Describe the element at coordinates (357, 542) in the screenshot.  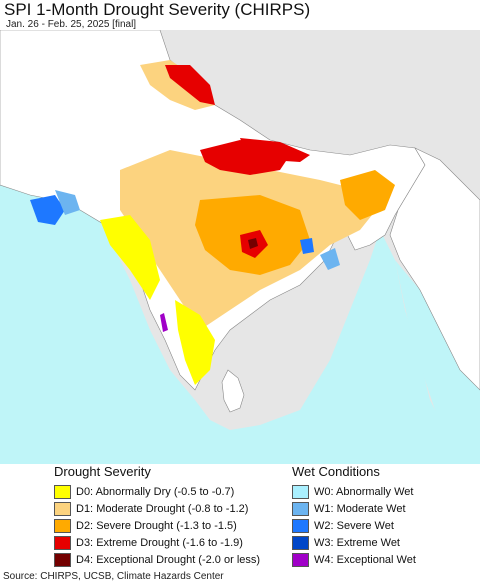
I see `legend-label: W3: Extreme Wet` at that location.